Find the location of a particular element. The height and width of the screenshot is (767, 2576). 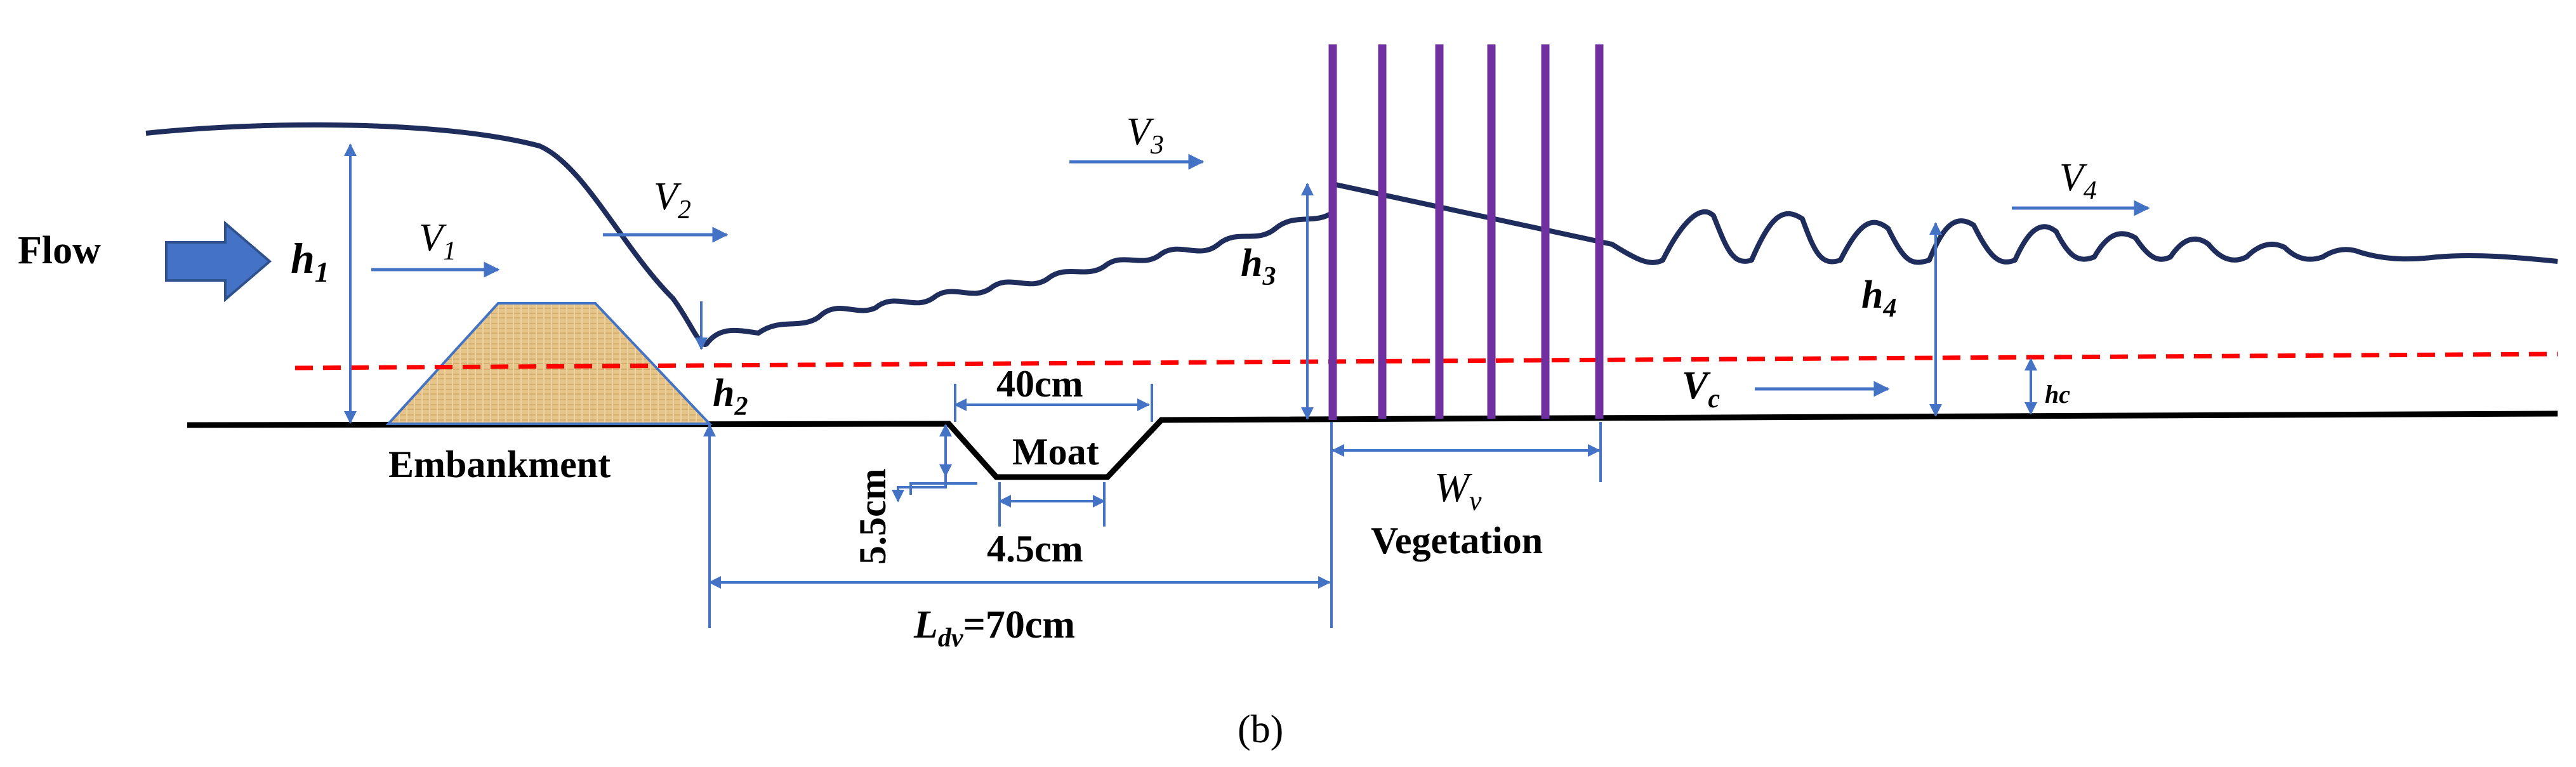

h3-label: h3 is located at coordinates (1259, 266).